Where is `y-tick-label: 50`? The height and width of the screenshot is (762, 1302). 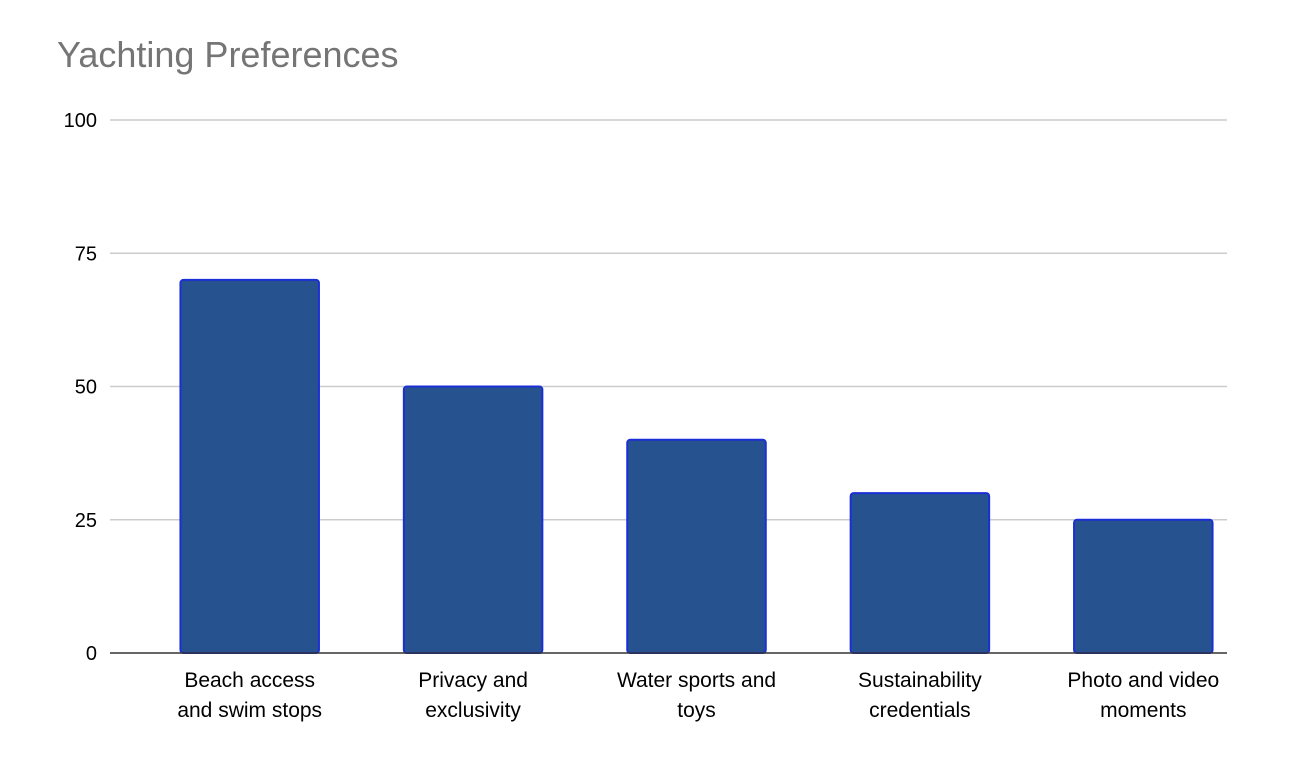 y-tick-label: 50 is located at coordinates (86, 388).